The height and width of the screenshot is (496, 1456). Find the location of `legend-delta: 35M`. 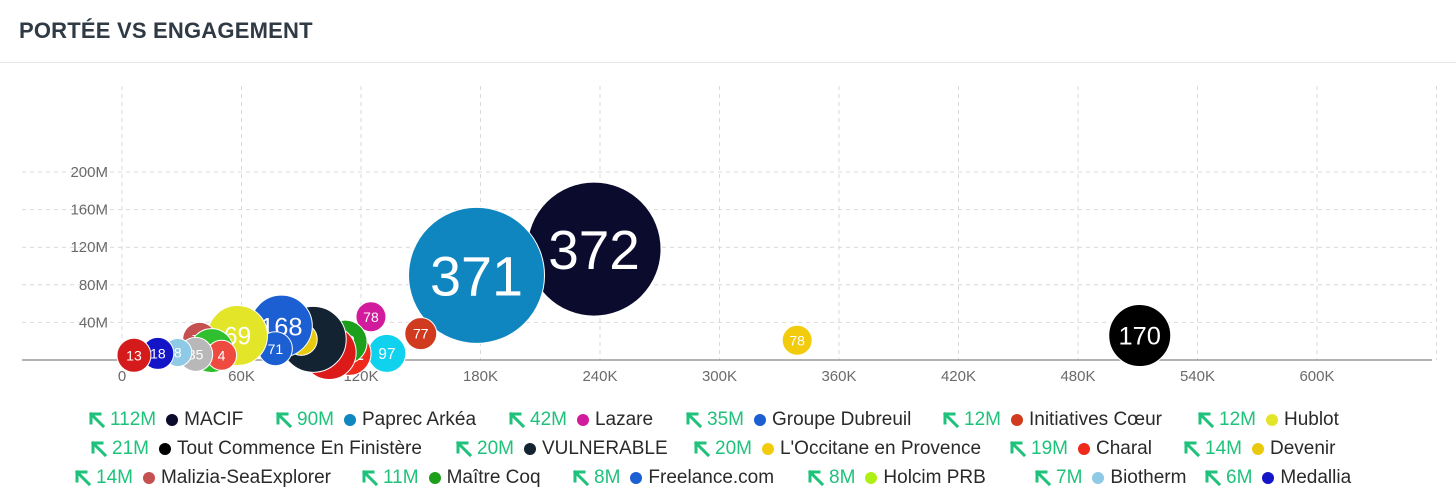

legend-delta: 35M is located at coordinates (725, 419).